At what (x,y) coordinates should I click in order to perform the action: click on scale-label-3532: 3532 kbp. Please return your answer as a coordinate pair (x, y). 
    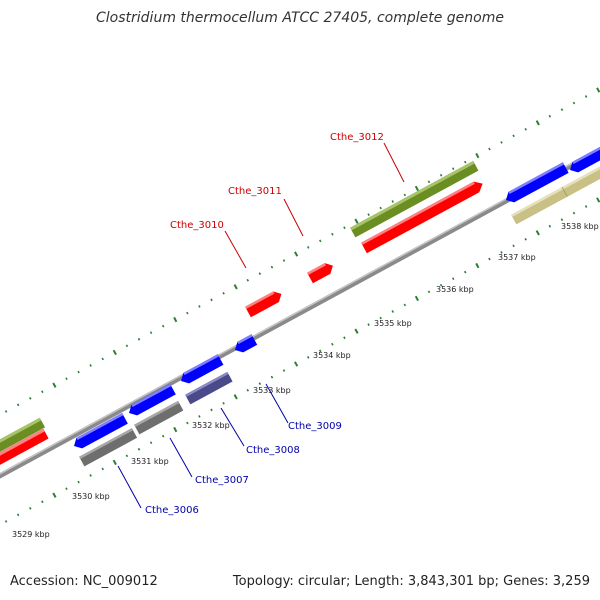
    Looking at the image, I should click on (211, 425).